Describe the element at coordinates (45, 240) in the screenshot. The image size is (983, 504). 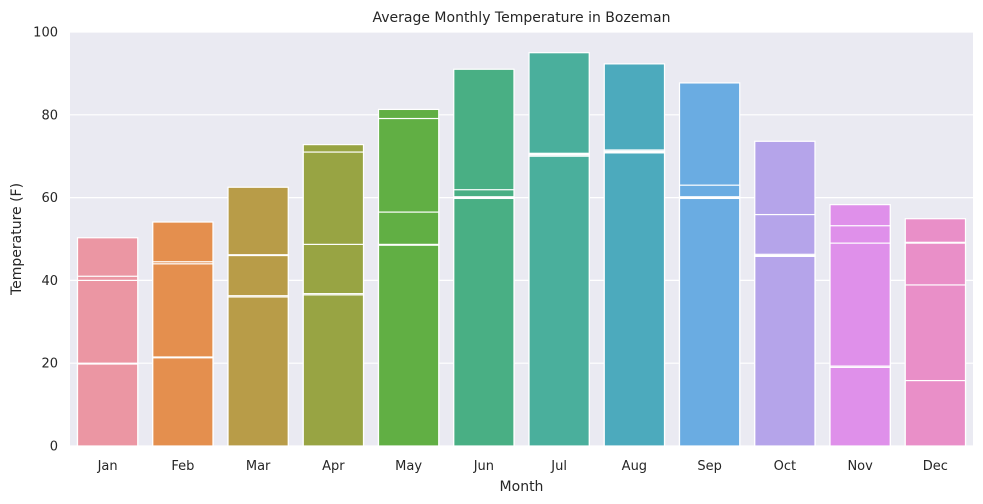
I see `y-ticks: 0 20 40 60 80 100` at that location.